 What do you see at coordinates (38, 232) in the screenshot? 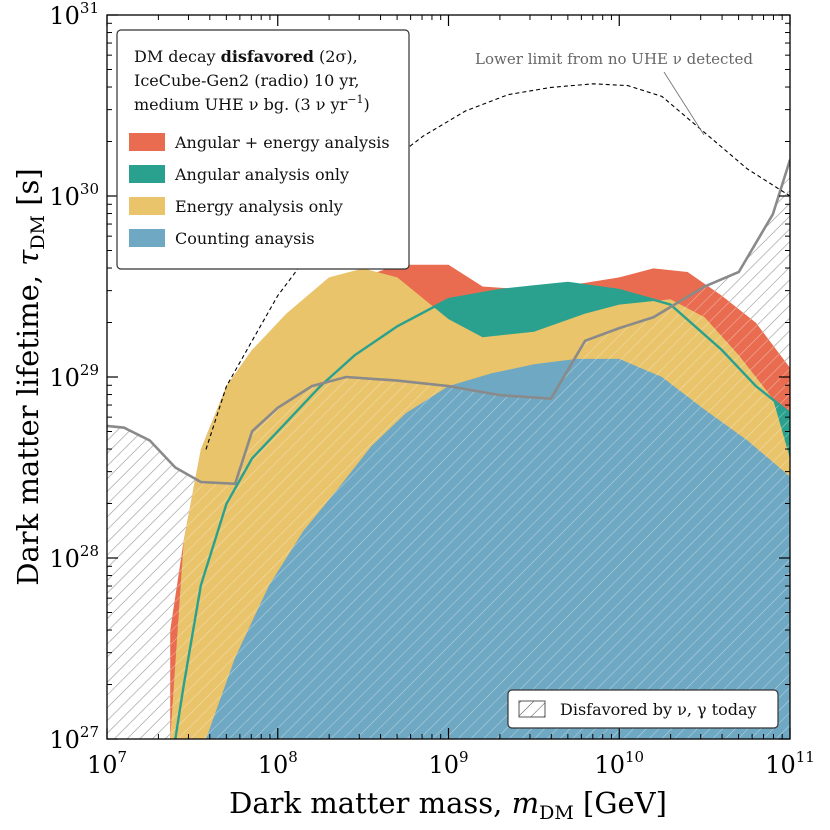
I see `y-axis-title-sub: DM` at bounding box center [38, 232].